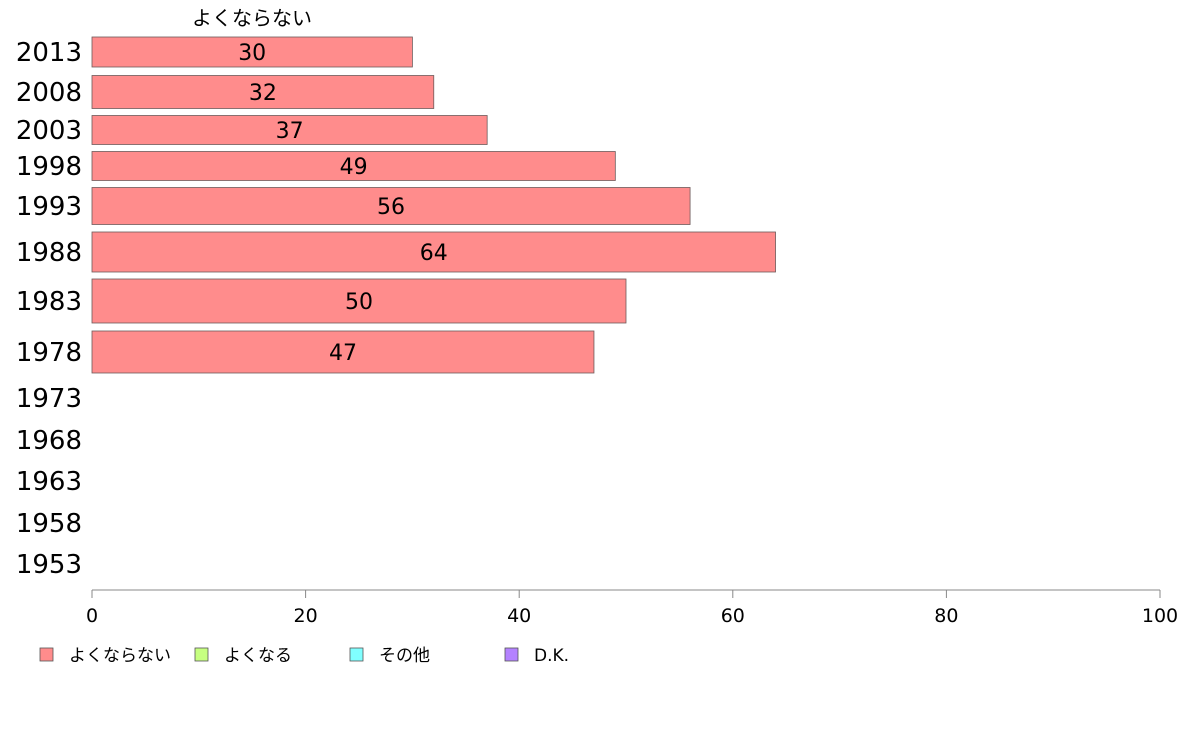 The height and width of the screenshot is (736, 1188). I want to click on series-title: よくならない, so click(252, 18).